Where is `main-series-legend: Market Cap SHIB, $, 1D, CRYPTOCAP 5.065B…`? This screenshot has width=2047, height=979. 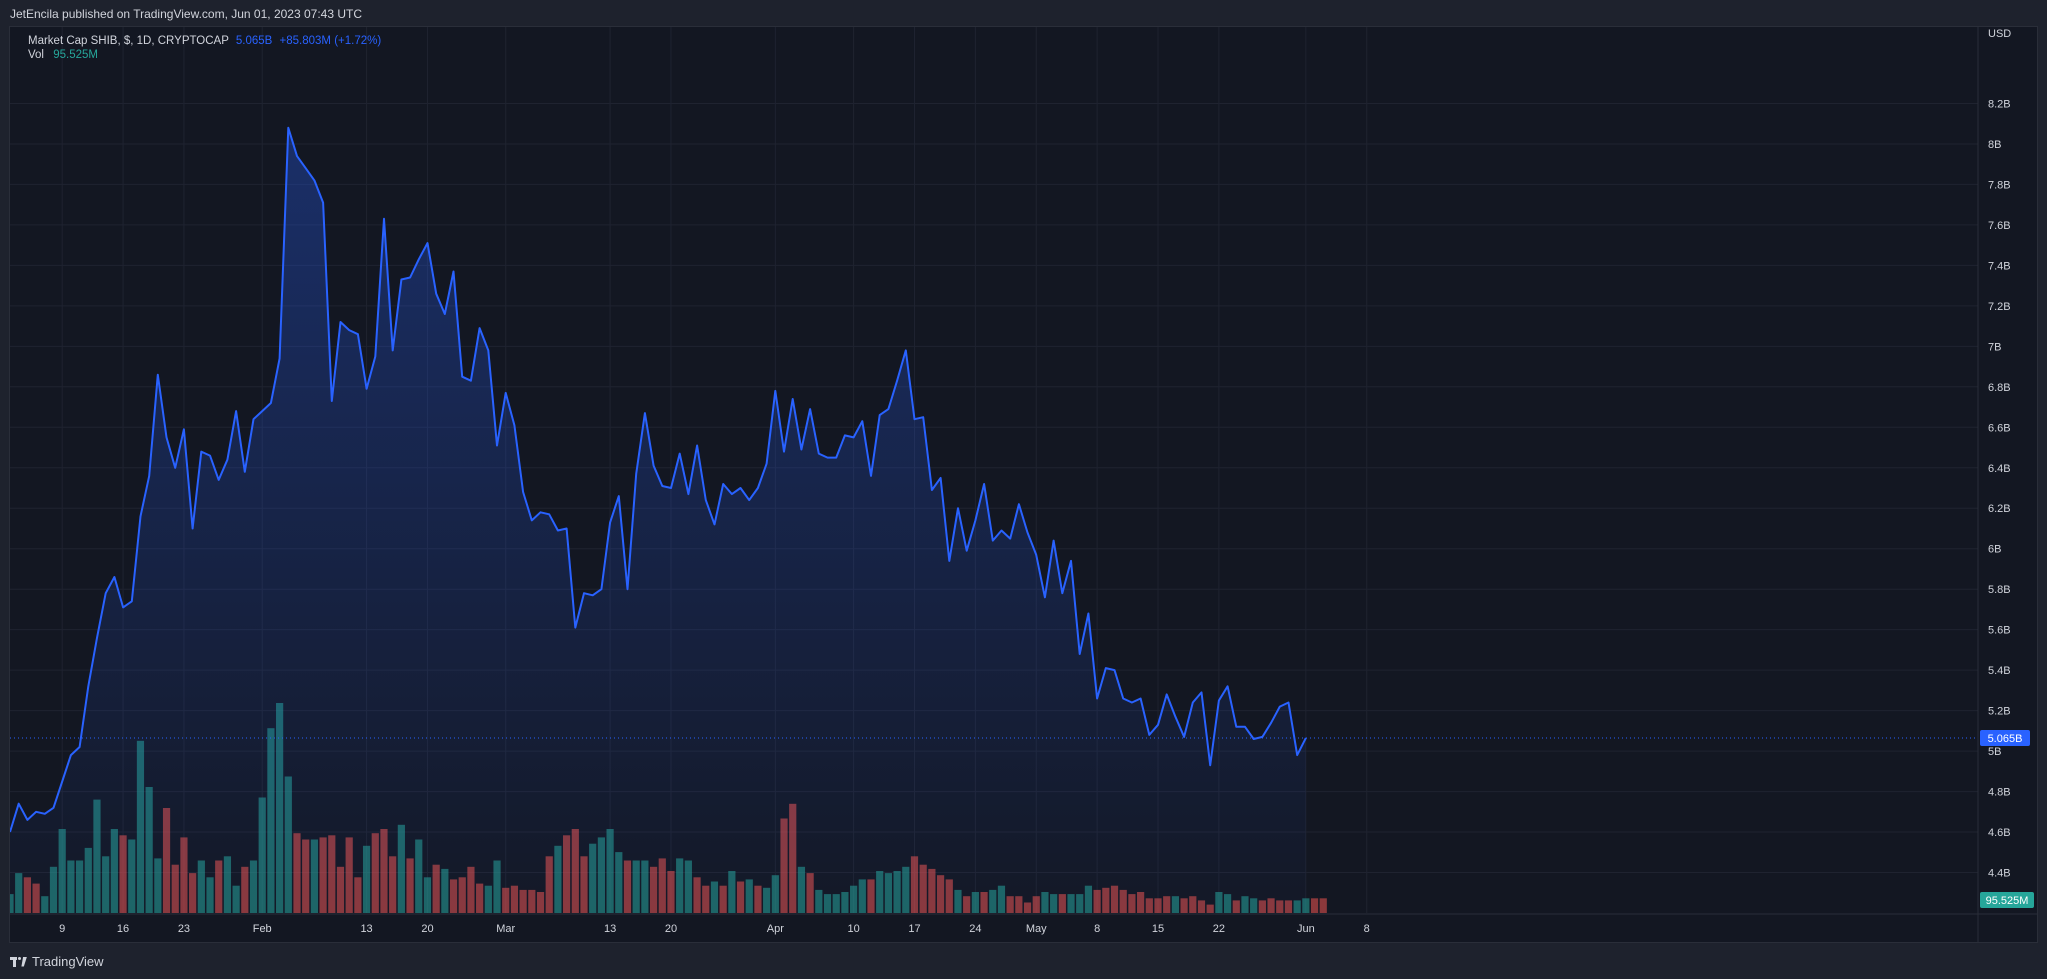 main-series-legend: Market Cap SHIB, $, 1D, CRYPTOCAP 5.065B… is located at coordinates (204, 41).